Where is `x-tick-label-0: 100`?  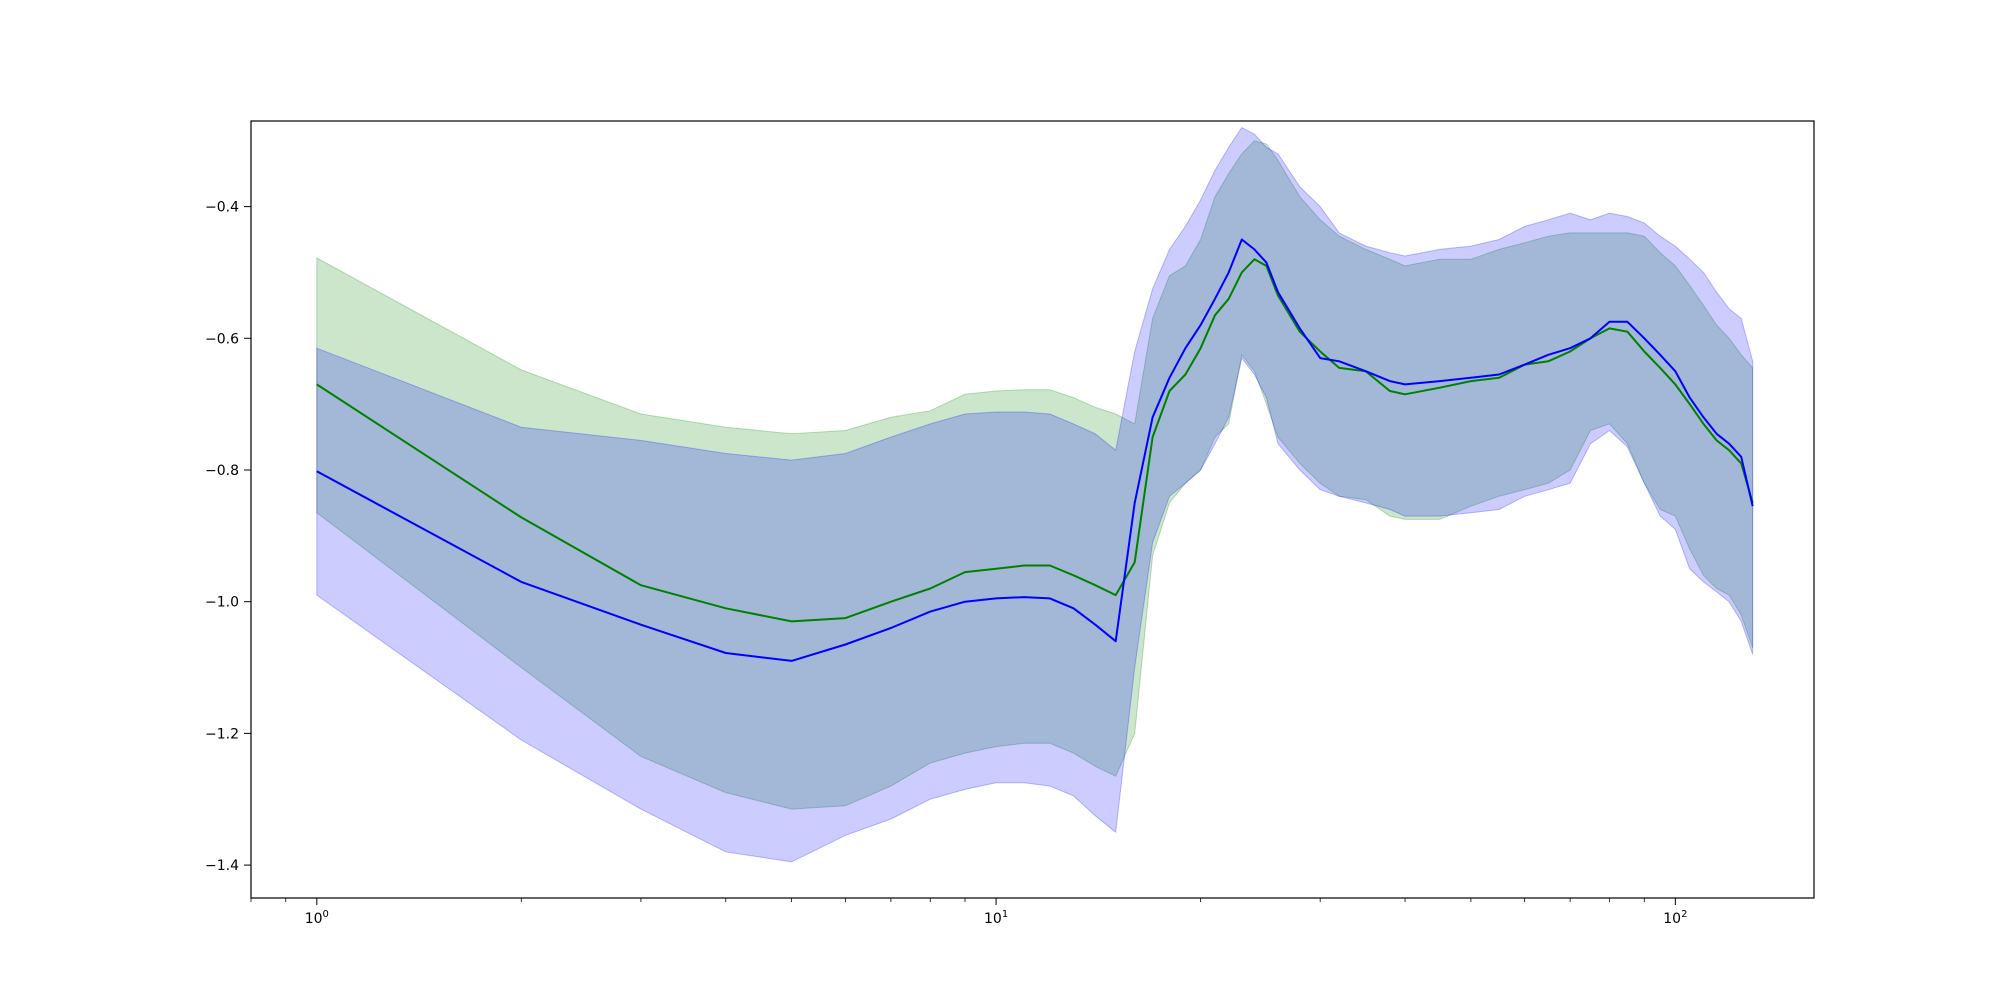
x-tick-label-0: 100 is located at coordinates (317, 918).